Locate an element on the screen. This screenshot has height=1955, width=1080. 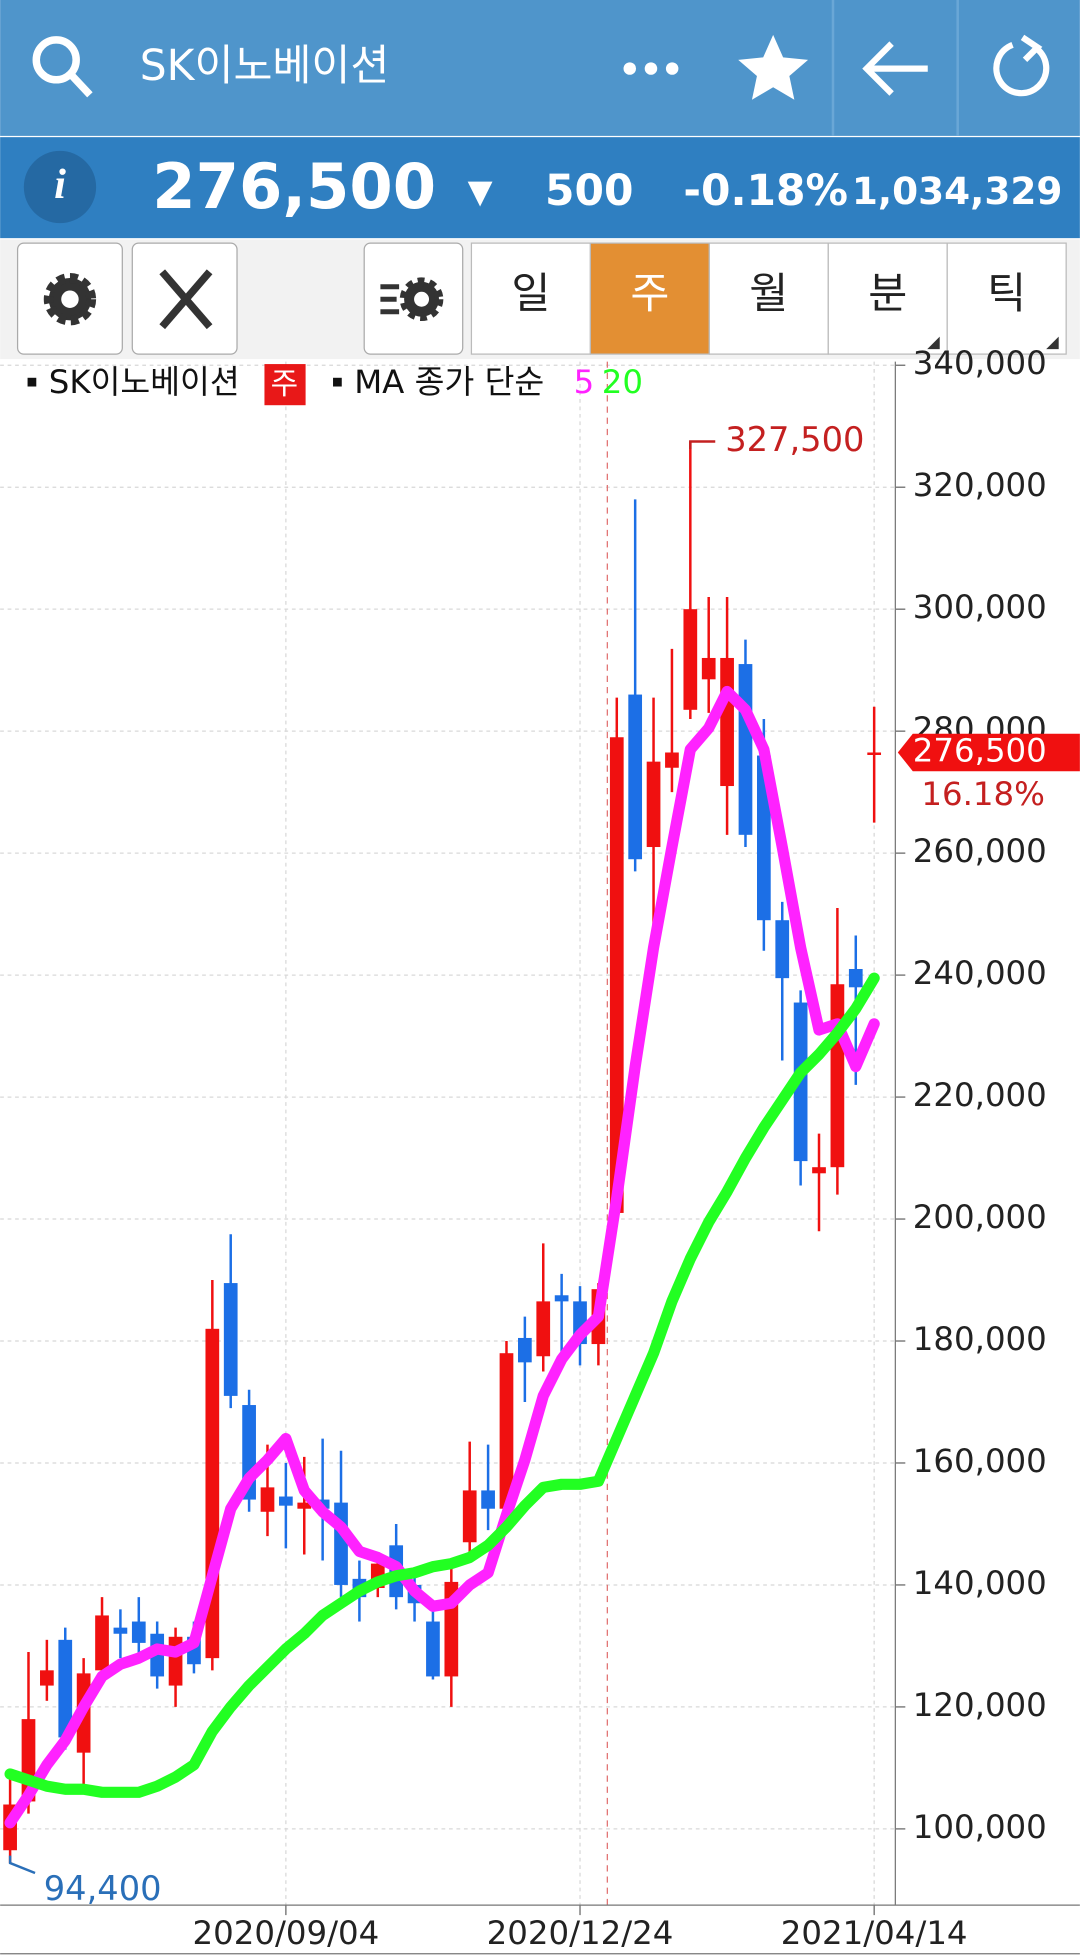
info-i: i is located at coordinates (60, 184).